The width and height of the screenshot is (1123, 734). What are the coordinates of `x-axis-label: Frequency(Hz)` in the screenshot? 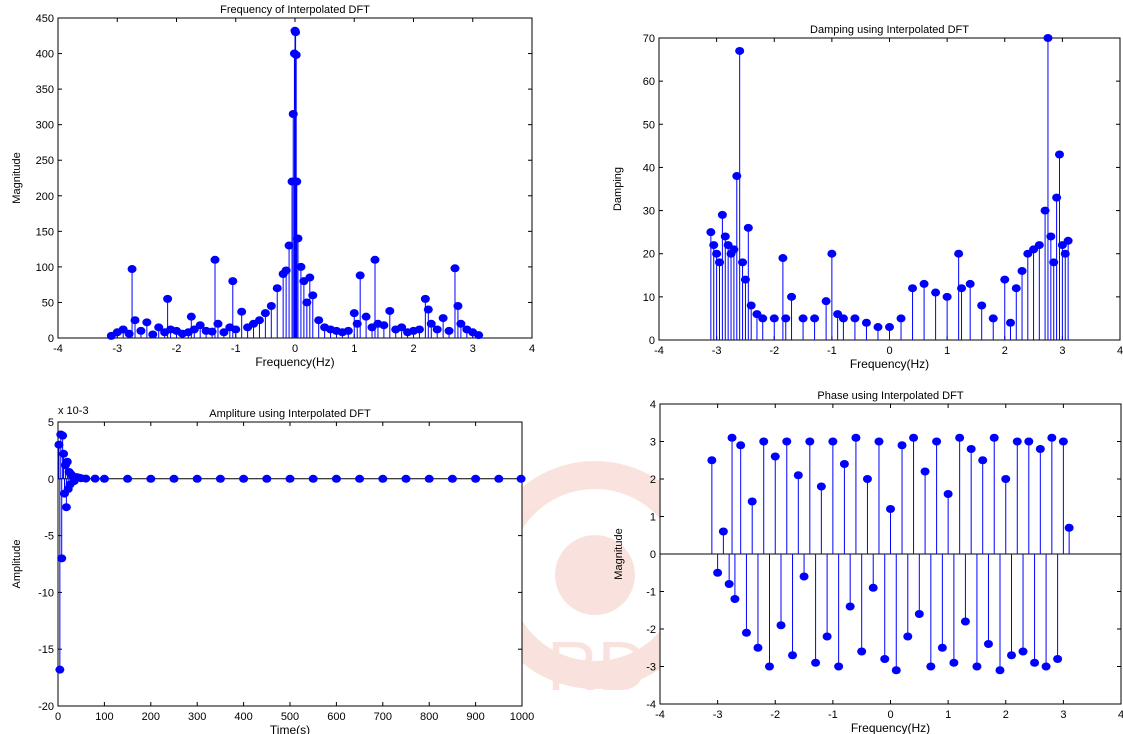 It's located at (294, 362).